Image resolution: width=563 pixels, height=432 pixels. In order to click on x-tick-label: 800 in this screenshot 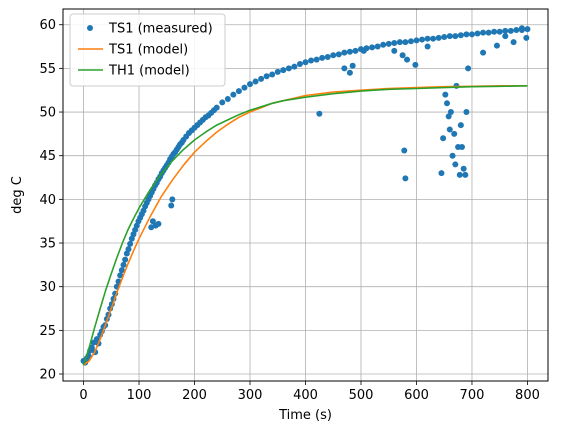, I will do `click(527, 395)`.